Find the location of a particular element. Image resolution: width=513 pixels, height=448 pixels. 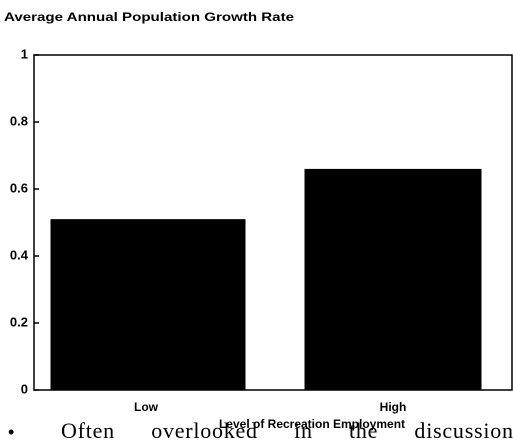

x-axis-label: Level of Recreation Employment is located at coordinates (312, 424).